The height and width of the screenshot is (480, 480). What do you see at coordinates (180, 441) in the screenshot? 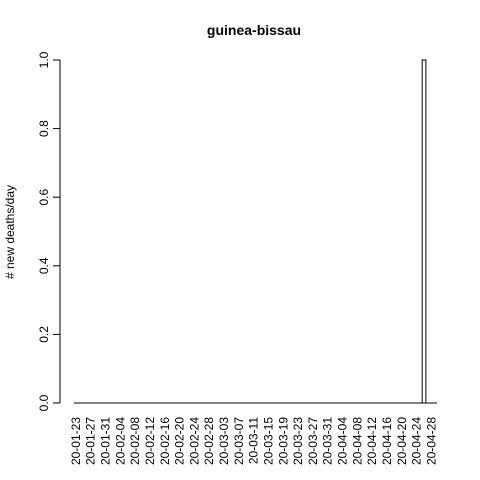
I see `x-tick-label: 20-02-20` at bounding box center [180, 441].